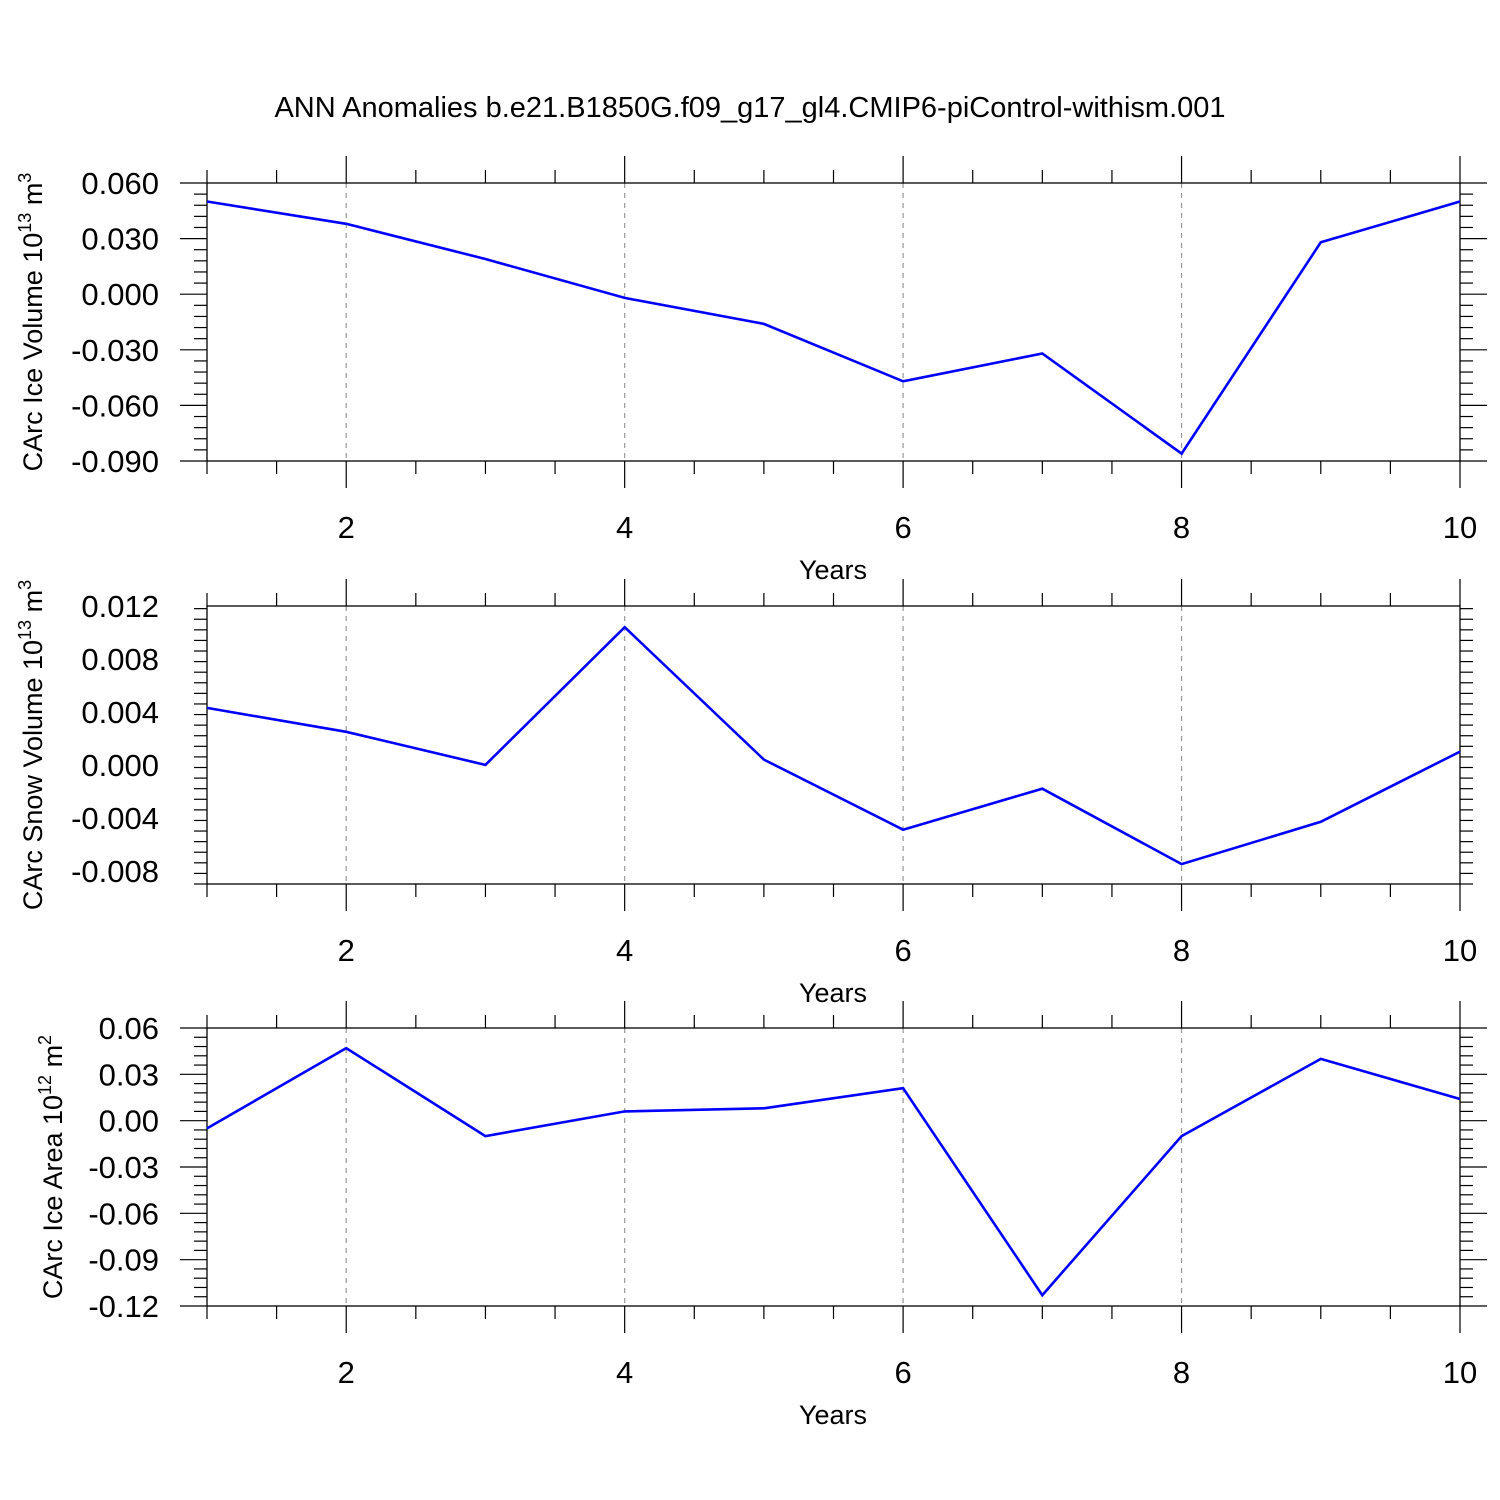  Describe the element at coordinates (120, 183) in the screenshot. I see `y-tick-label: 0.060` at that location.